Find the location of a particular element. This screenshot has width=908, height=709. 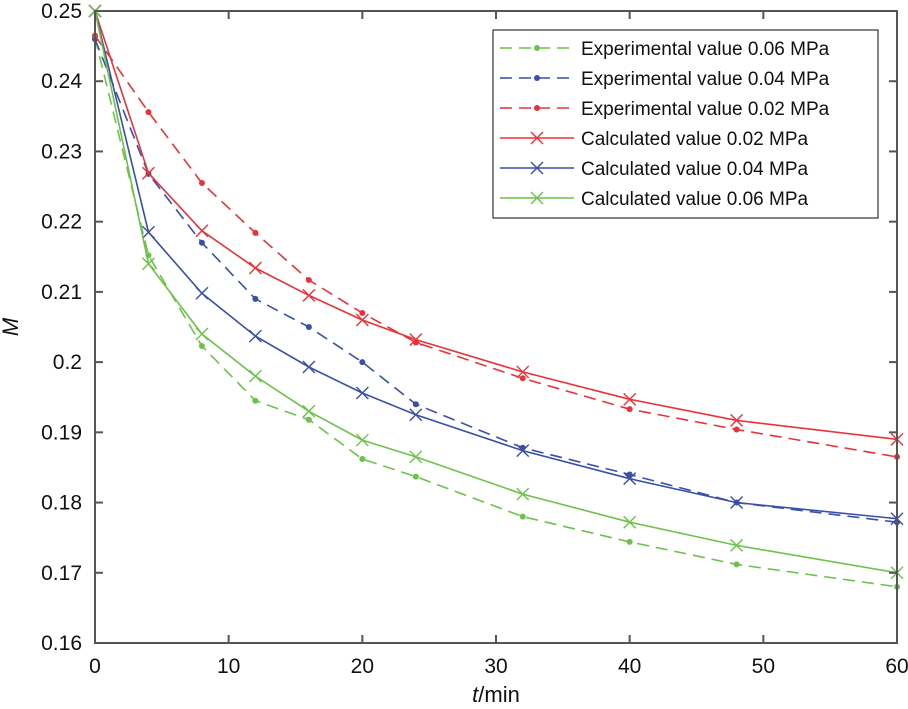

y-tick-label: 0.22 is located at coordinates (61, 222).